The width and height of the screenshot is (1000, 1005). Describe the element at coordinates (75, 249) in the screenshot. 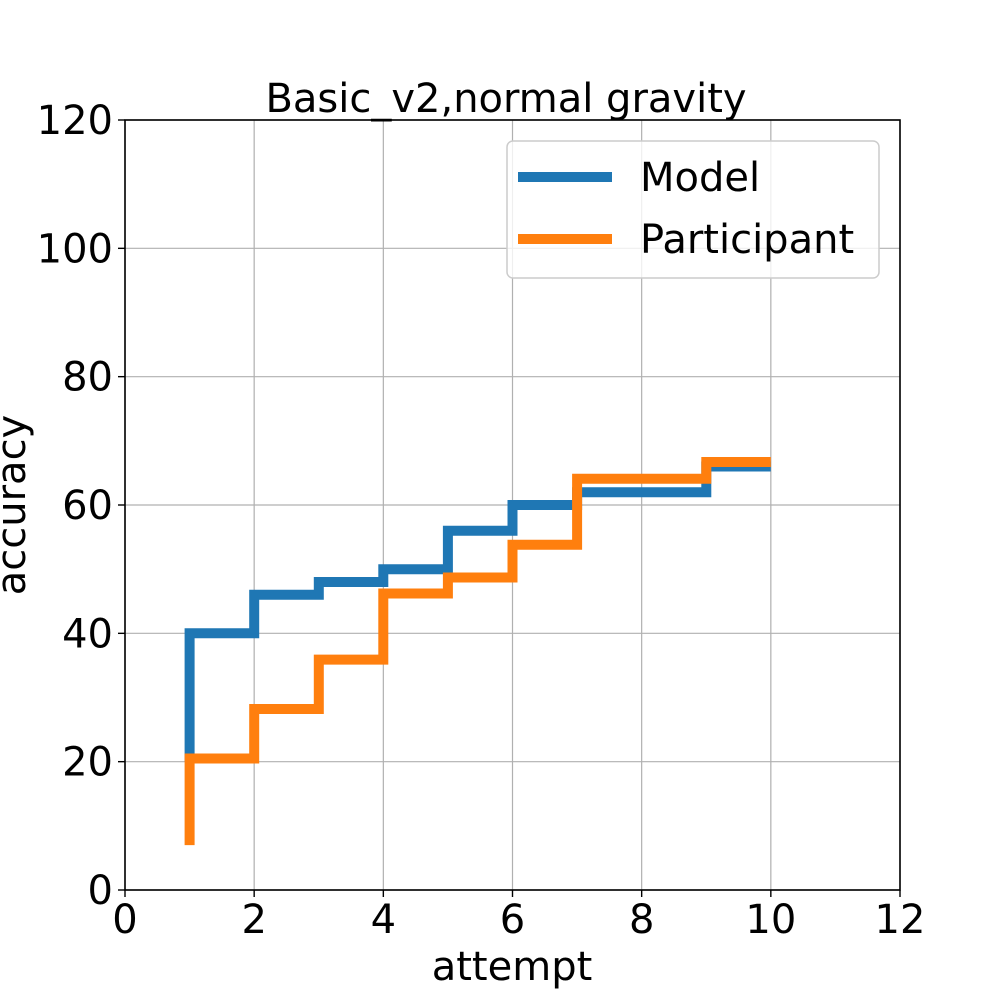

I see `y-tick-label: 100` at that location.